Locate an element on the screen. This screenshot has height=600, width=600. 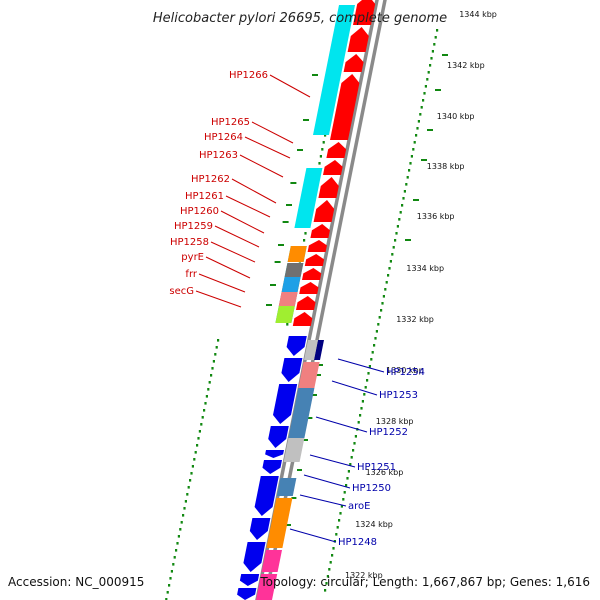
reverse-gene-label: HP1253 is located at coordinates (398, 395).